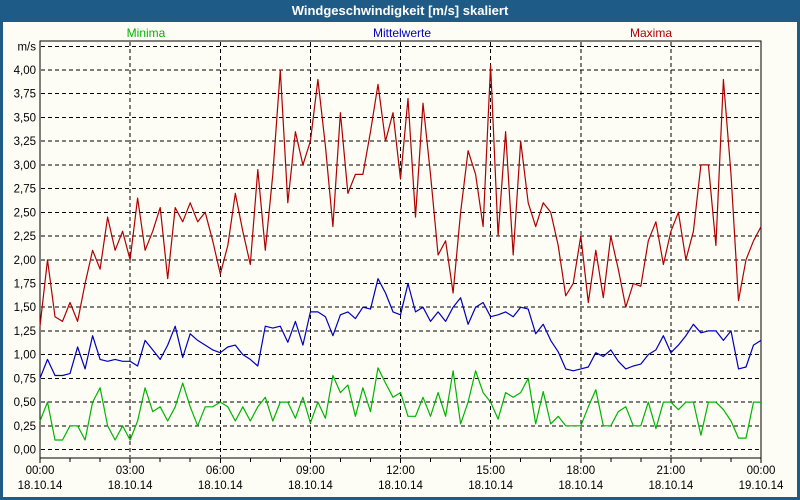 This screenshot has width=800, height=500. I want to click on y-axis-label: 0,25, so click(25, 427).